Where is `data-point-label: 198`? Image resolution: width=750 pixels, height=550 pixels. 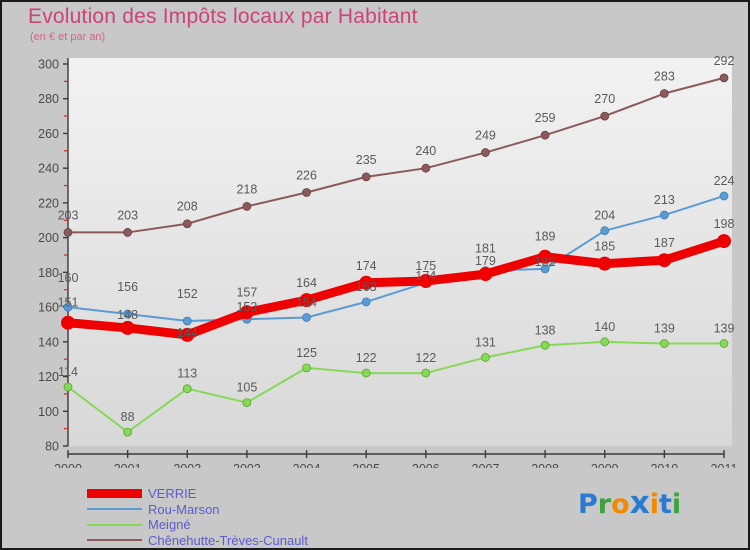
data-point-label: 198 is located at coordinates (724, 224).